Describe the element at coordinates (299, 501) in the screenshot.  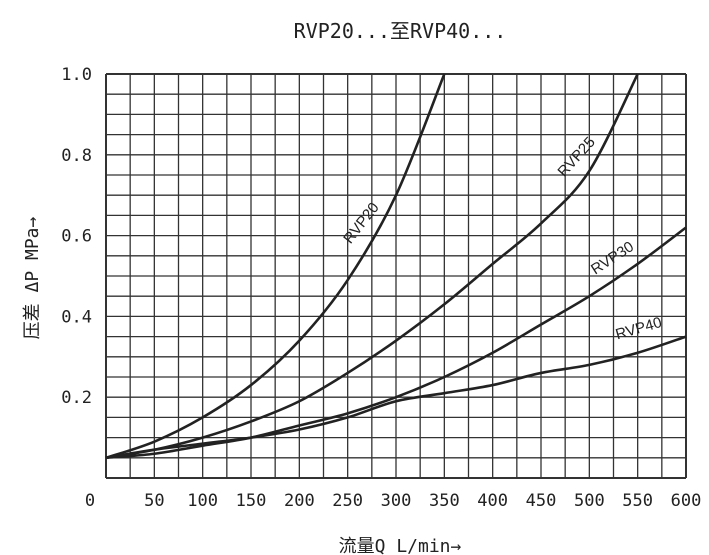
I see `x-tick-label: 200` at that location.